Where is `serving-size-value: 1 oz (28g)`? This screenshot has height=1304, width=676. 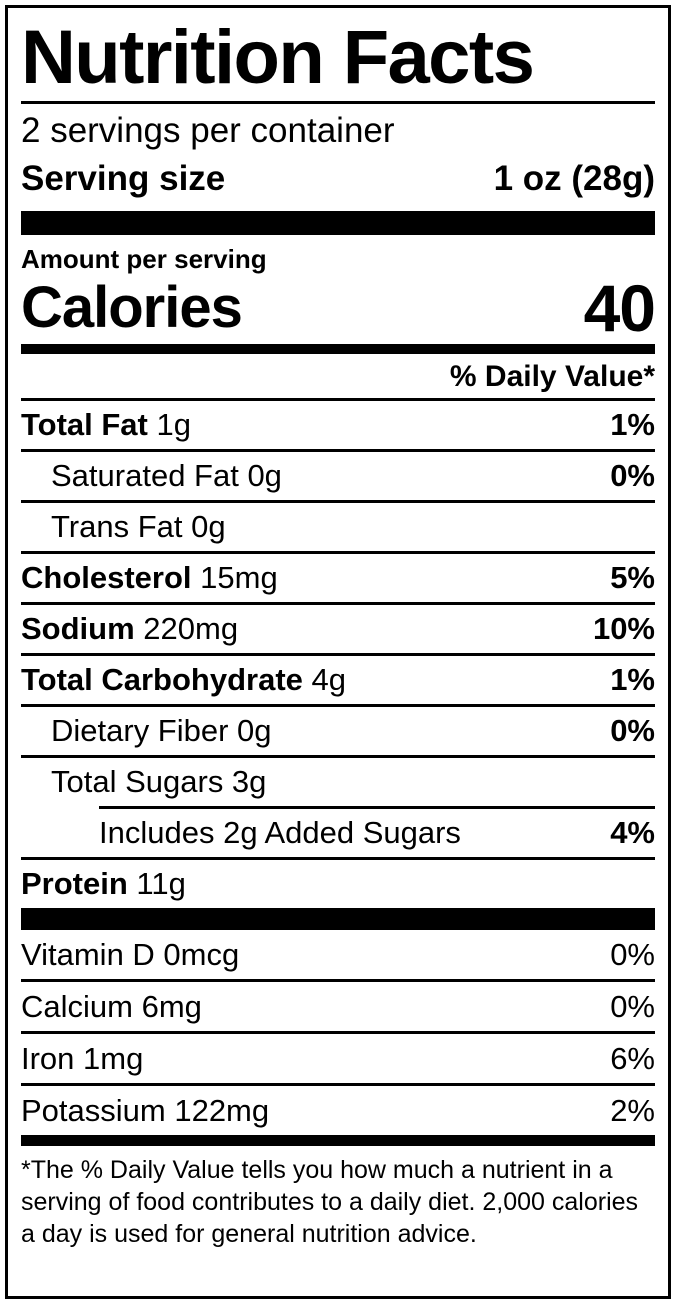
serving-size-value: 1 oz (28g) is located at coordinates (574, 178).